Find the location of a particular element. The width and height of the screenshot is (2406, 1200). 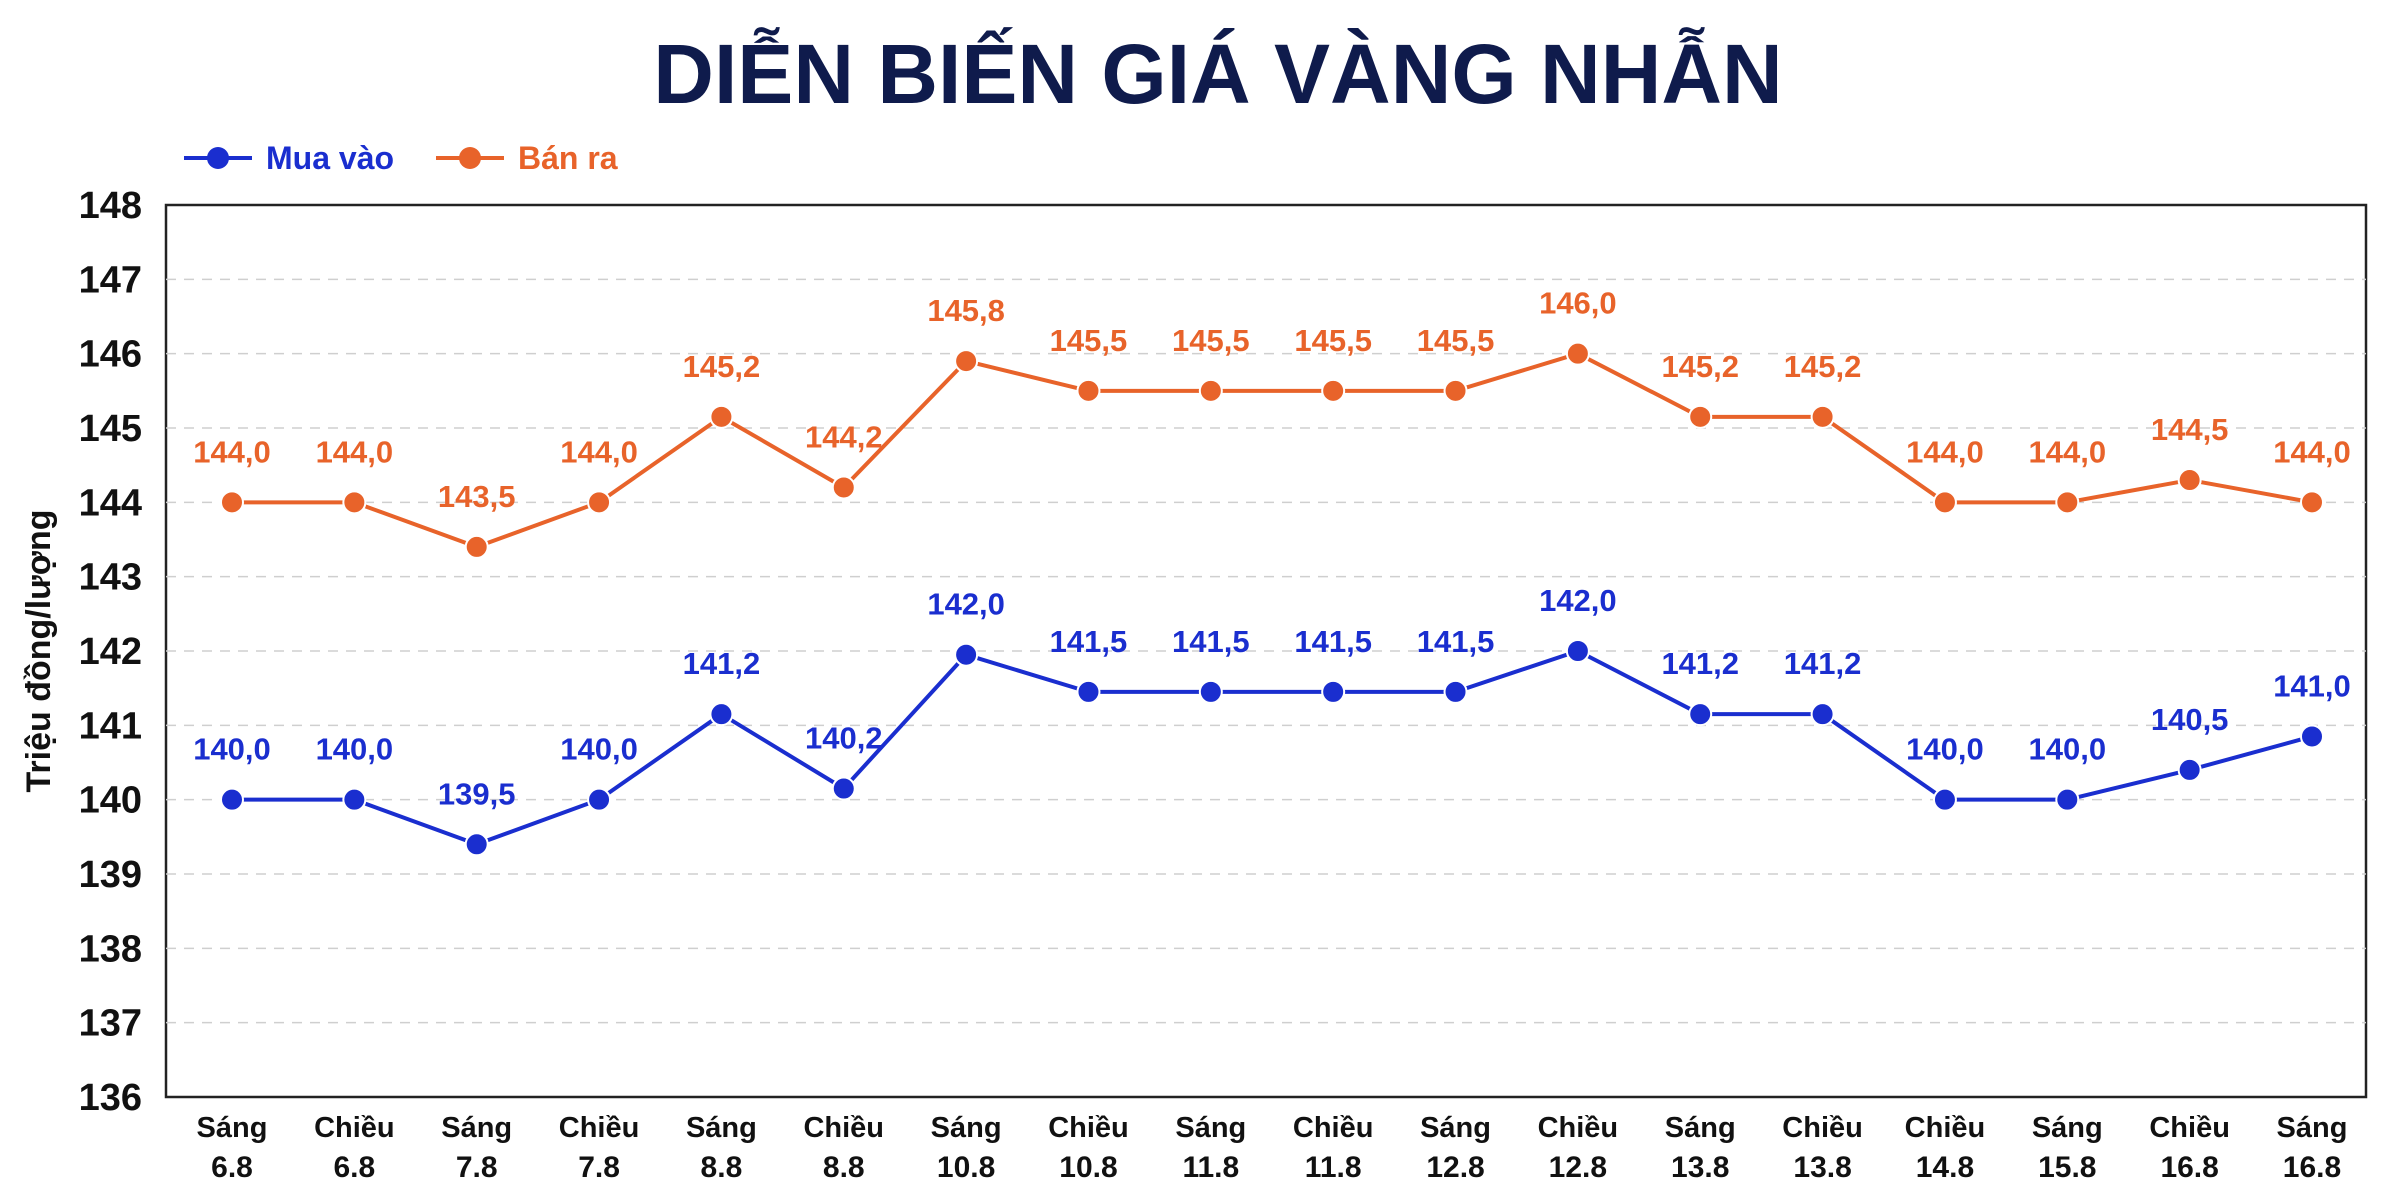

y-tick-label: 136 is located at coordinates (110, 1098).